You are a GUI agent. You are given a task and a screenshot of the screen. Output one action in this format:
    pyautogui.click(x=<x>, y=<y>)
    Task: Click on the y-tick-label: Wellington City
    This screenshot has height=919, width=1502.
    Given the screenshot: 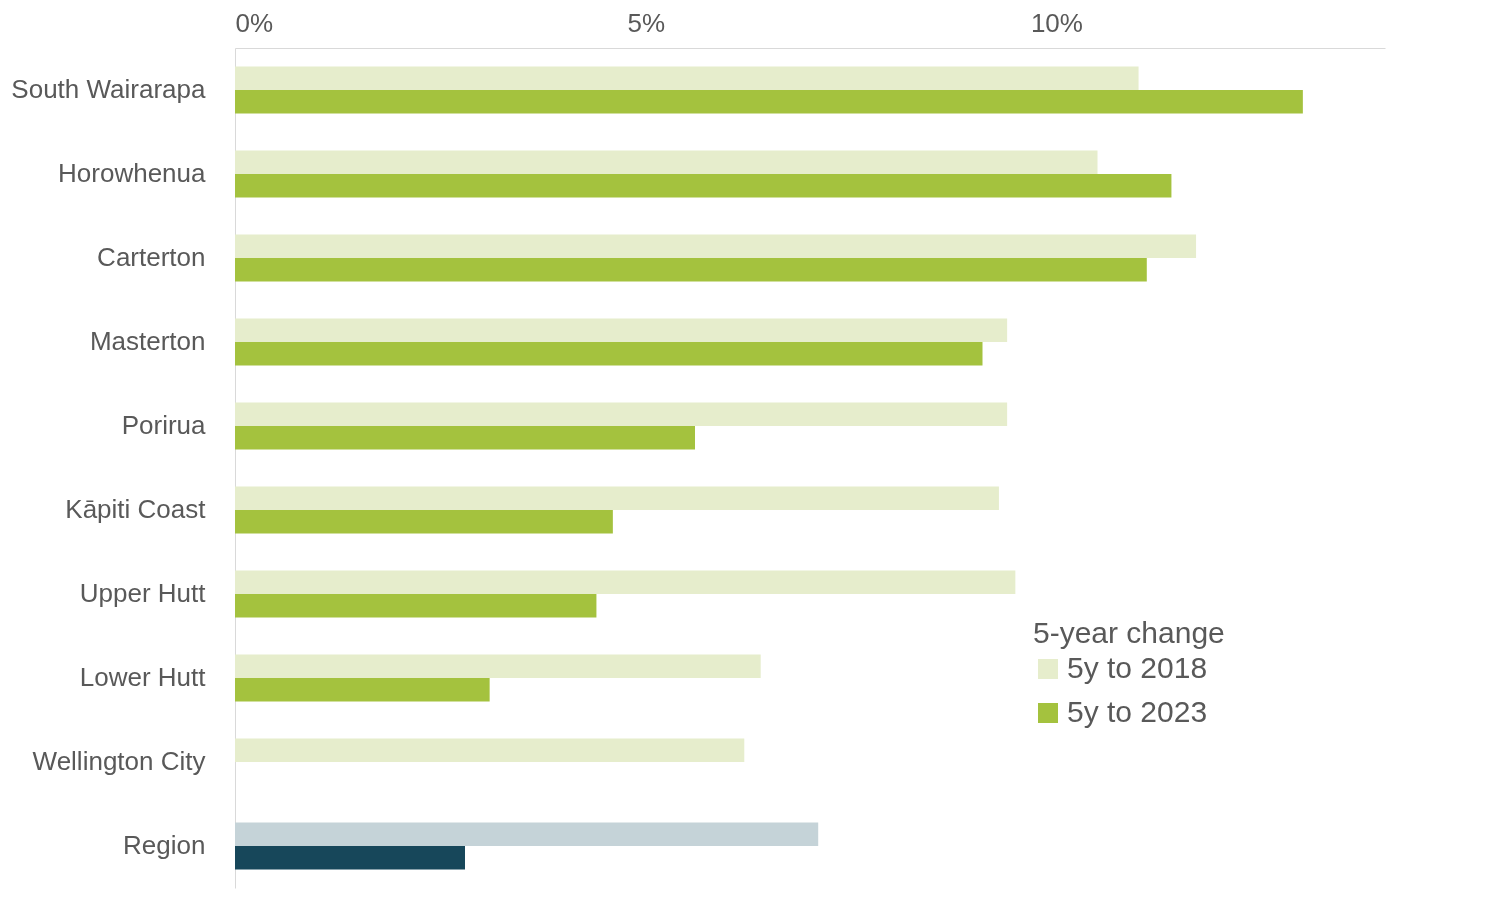 What is the action you would take?
    pyautogui.click(x=119, y=761)
    